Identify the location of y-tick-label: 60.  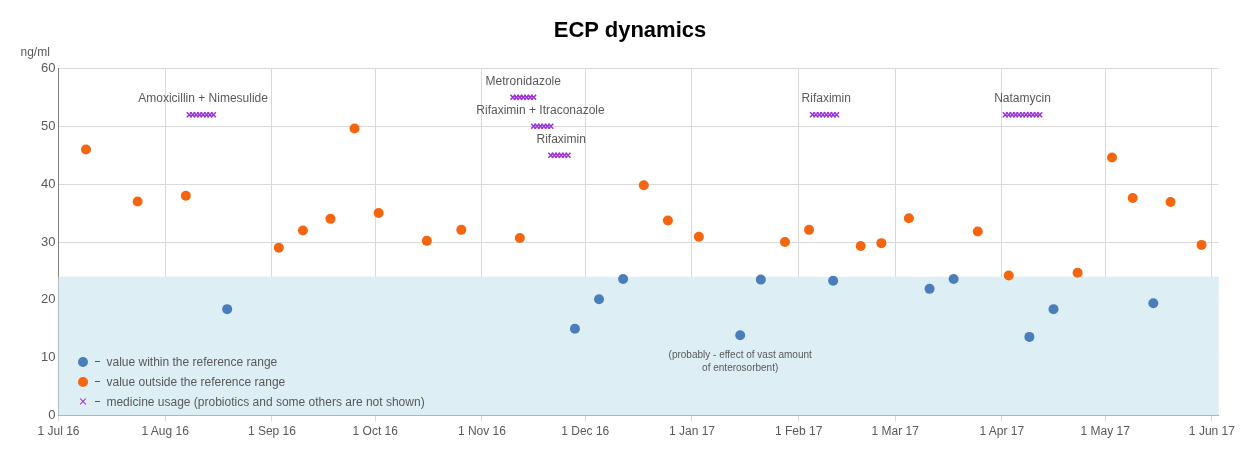
(48, 67).